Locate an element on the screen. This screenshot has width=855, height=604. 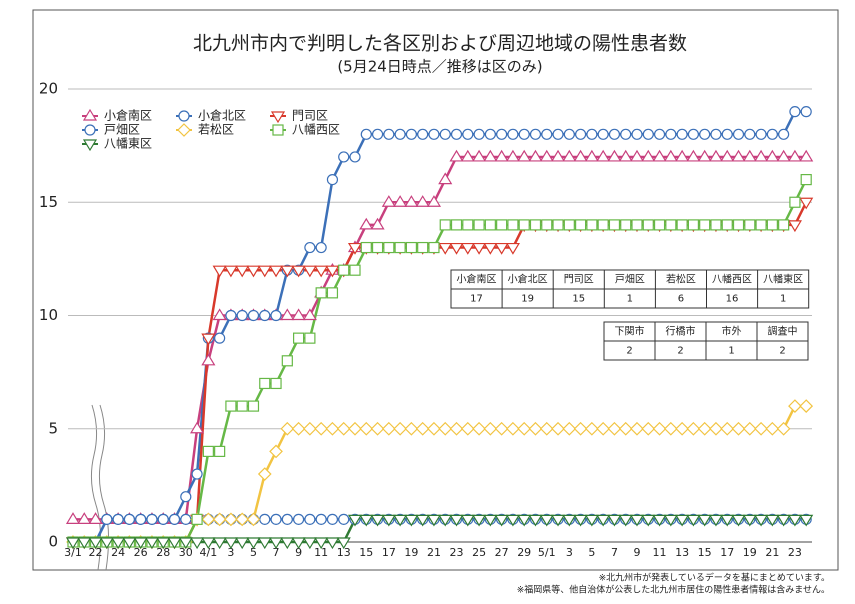
x-tick-label: 11 is located at coordinates (321, 552).